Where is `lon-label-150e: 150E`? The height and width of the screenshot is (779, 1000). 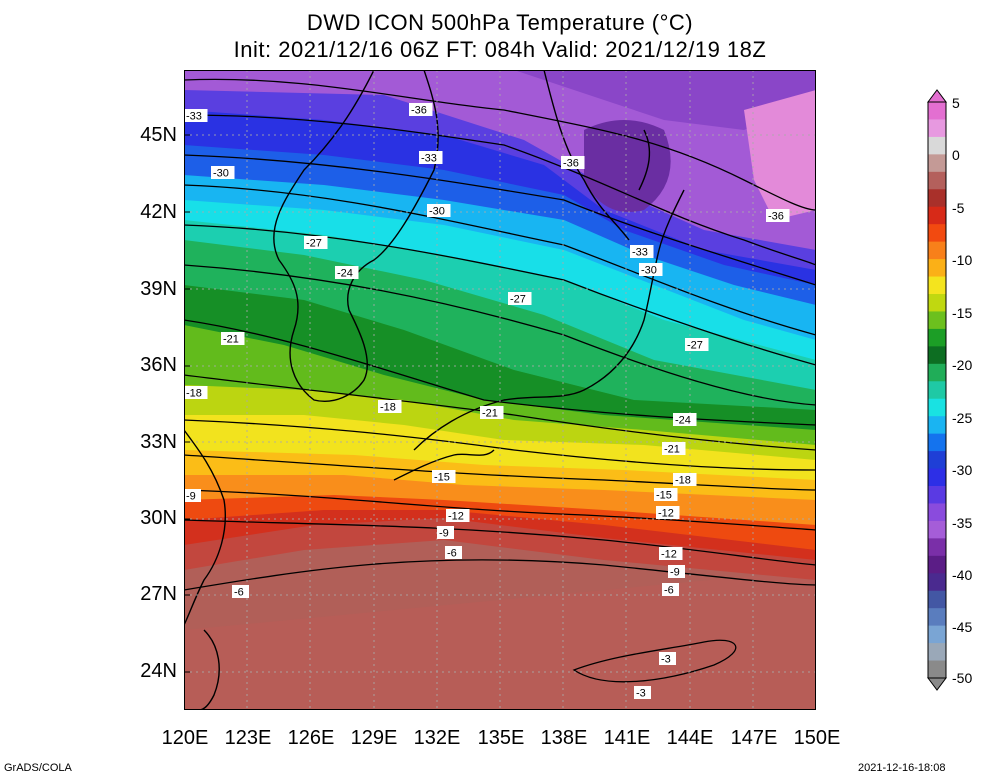 lon-label-150e: 150E is located at coordinates (817, 738).